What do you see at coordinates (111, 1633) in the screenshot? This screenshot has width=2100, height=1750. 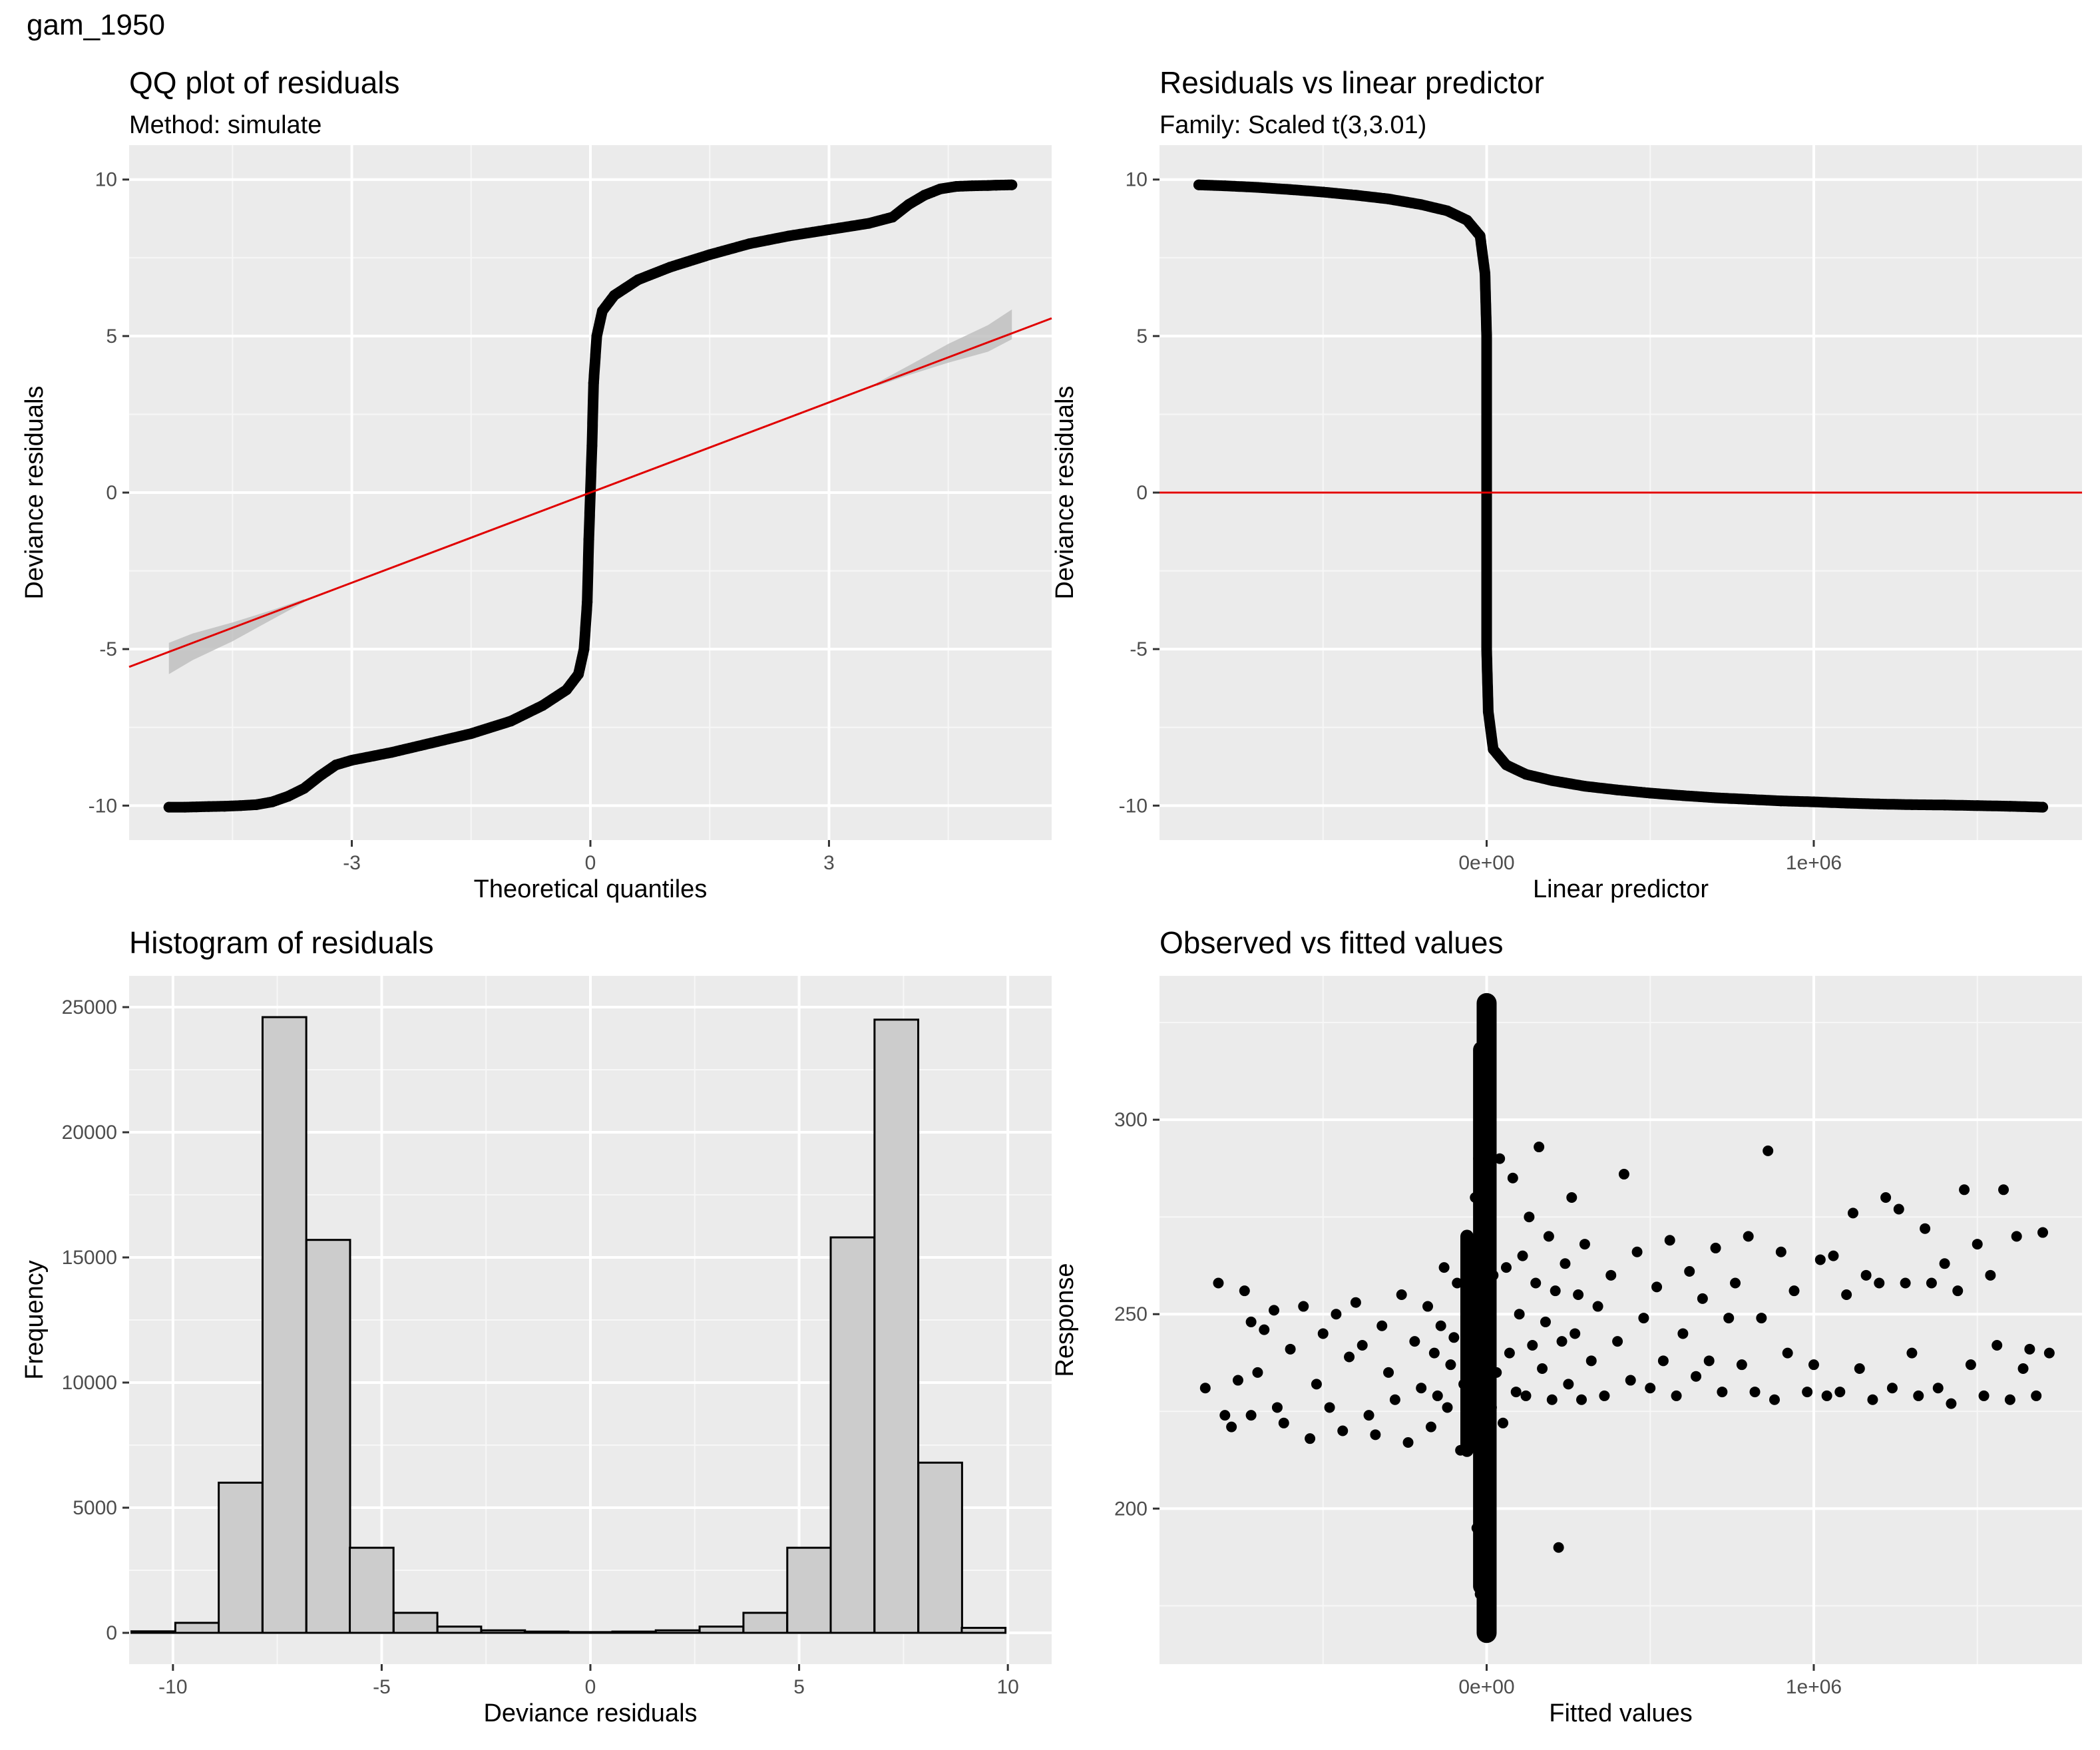 I see `y-tick-label: 0` at bounding box center [111, 1633].